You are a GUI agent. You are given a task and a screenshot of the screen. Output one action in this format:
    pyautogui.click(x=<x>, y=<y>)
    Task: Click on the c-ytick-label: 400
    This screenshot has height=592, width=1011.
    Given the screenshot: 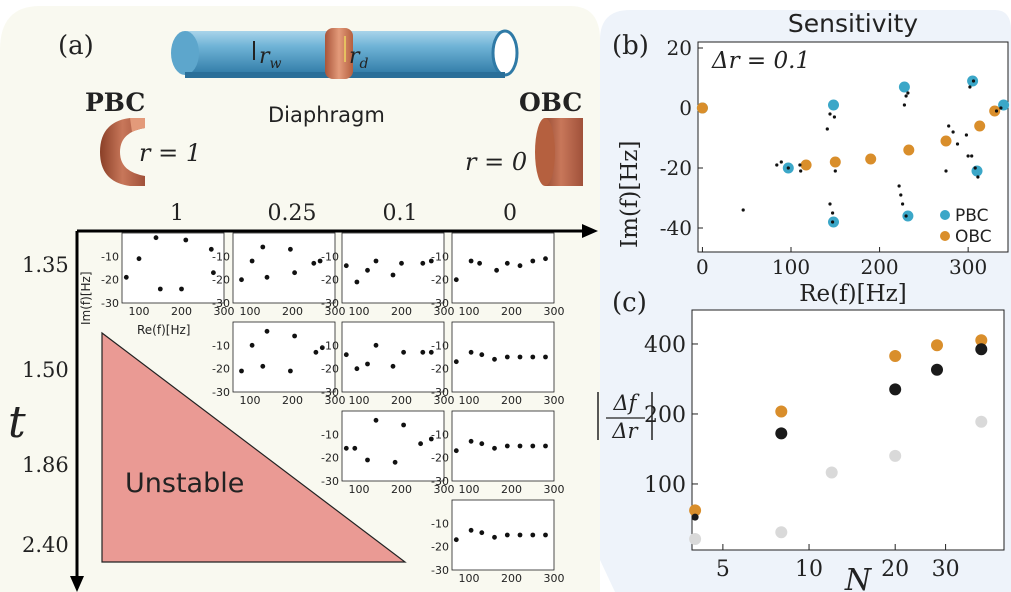 What is the action you would take?
    pyautogui.click(x=665, y=345)
    